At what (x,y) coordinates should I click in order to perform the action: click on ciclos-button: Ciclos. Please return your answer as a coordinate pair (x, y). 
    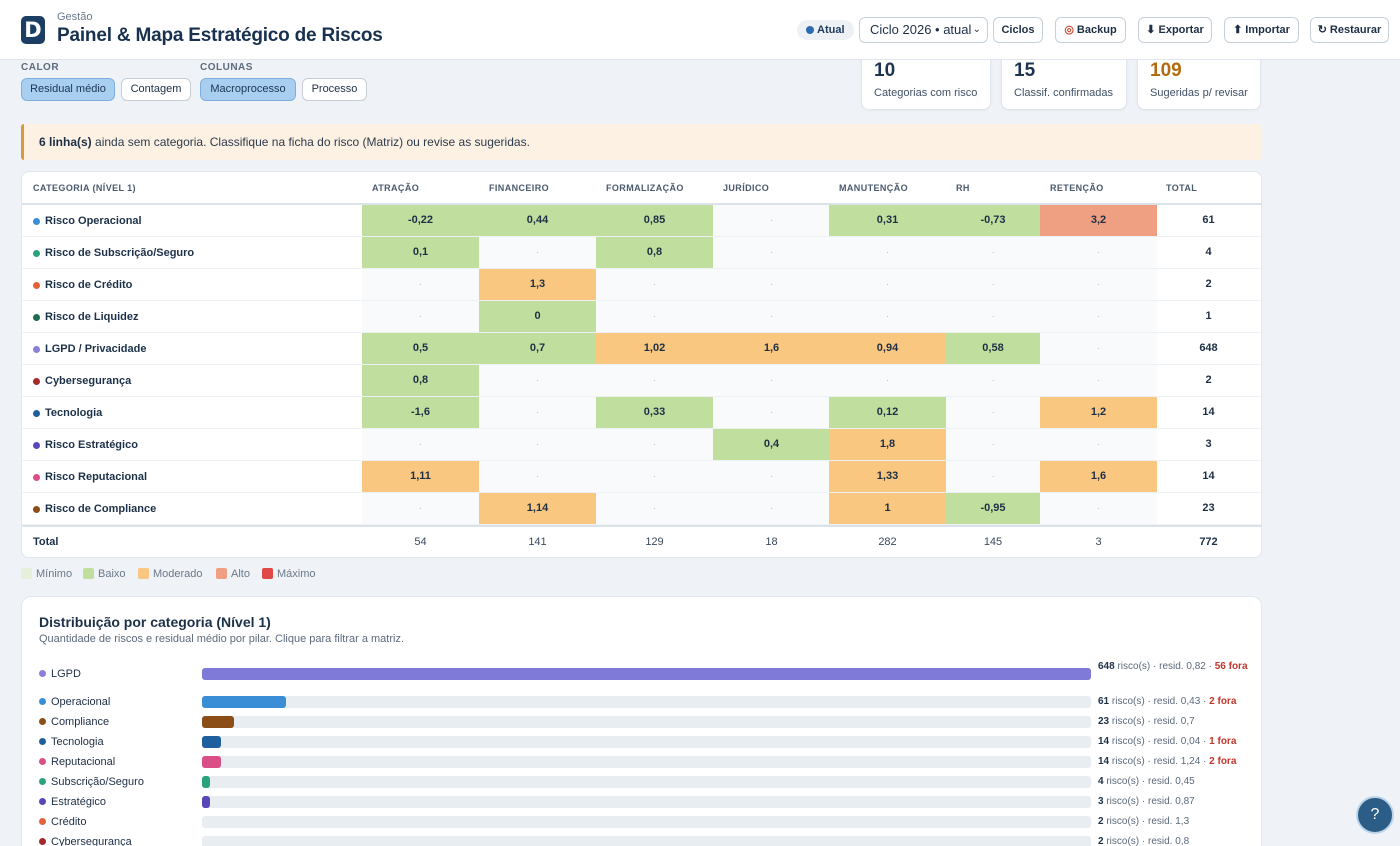
    Looking at the image, I should click on (1018, 30).